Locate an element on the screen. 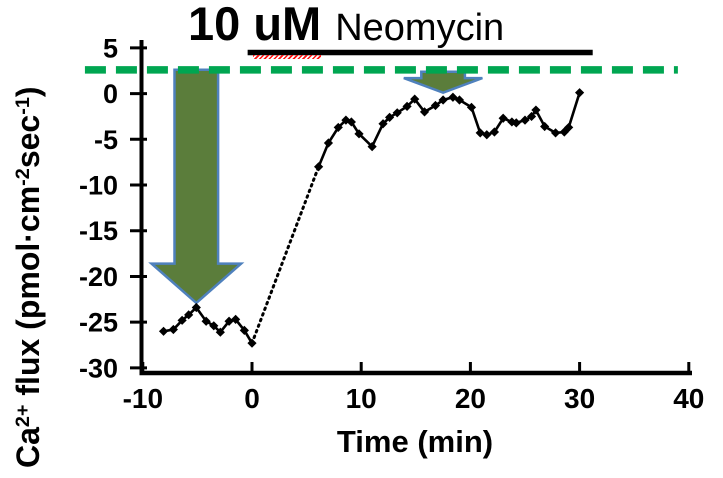 The image size is (723, 478). y-axis-title-text: Ca is located at coordinates (28, 447).